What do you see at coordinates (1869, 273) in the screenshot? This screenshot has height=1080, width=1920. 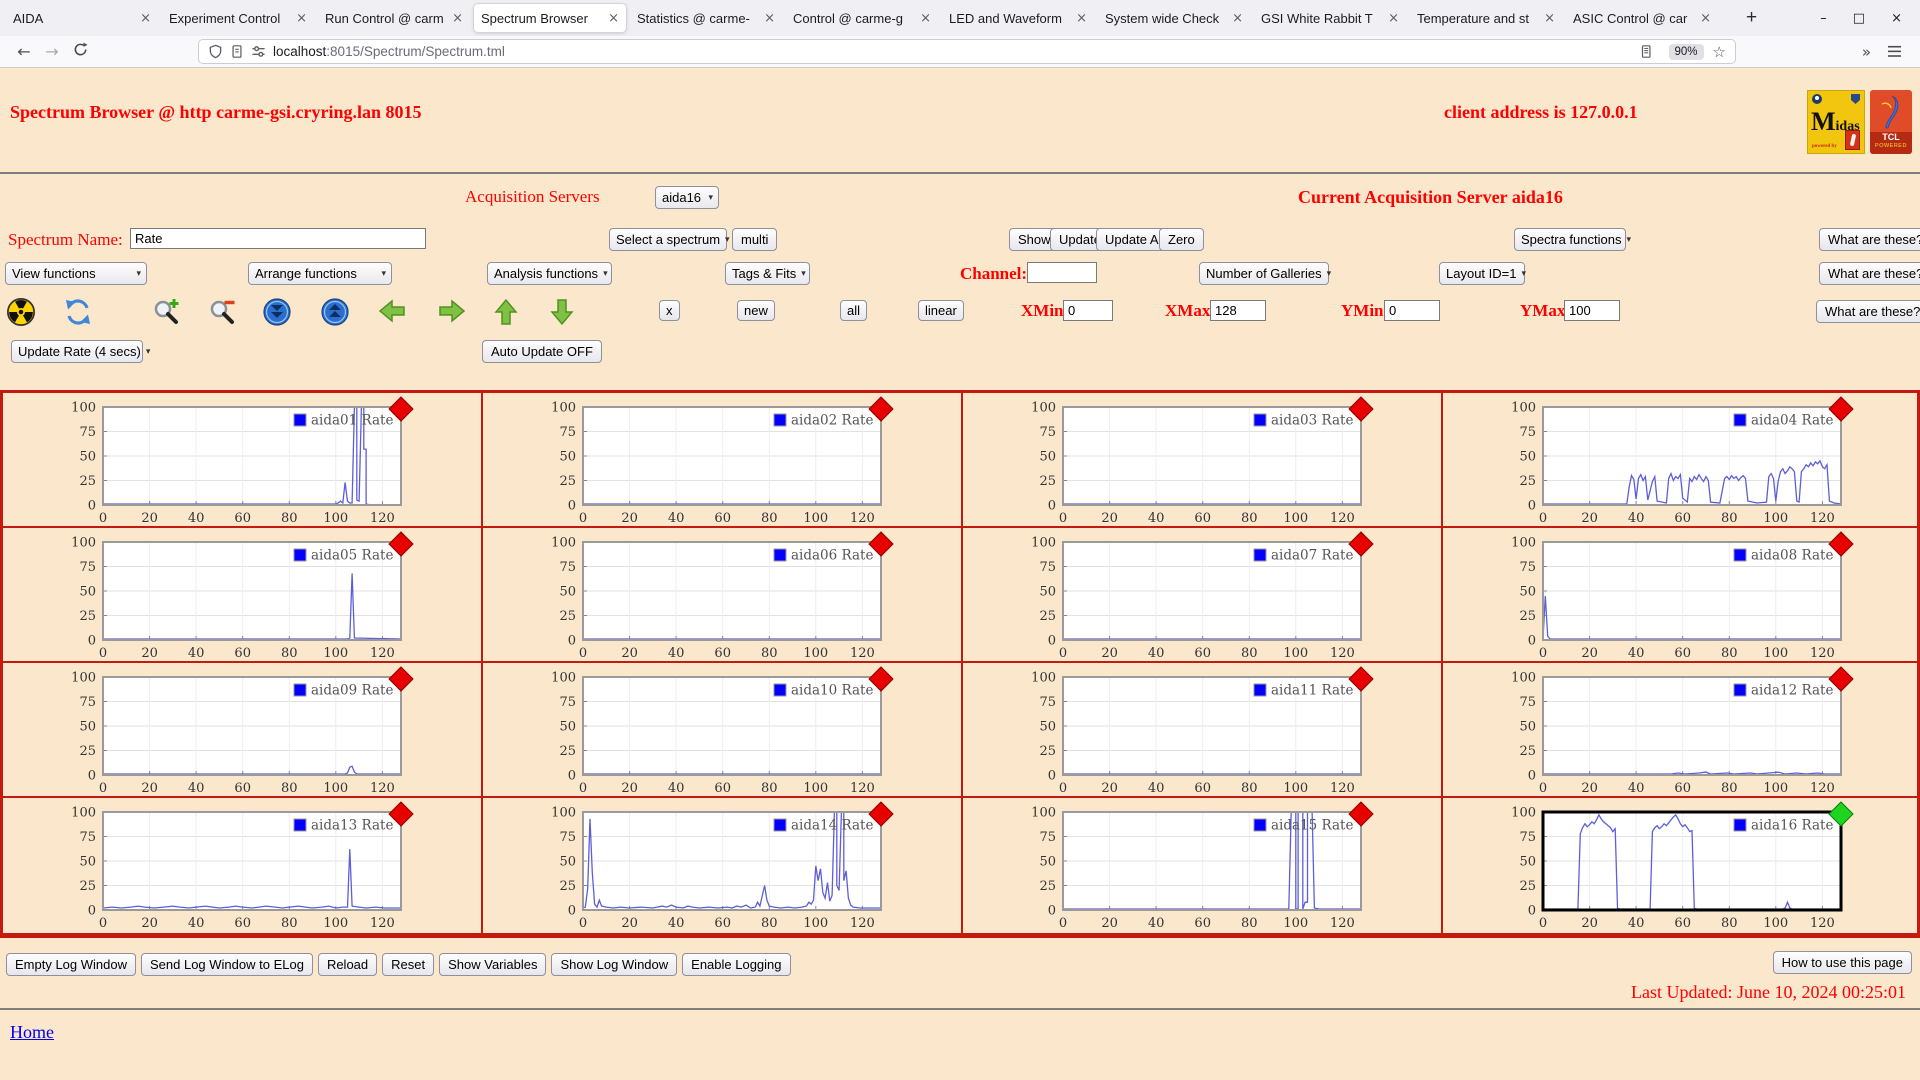 I see `what-are-these-button-2: What are these?` at bounding box center [1869, 273].